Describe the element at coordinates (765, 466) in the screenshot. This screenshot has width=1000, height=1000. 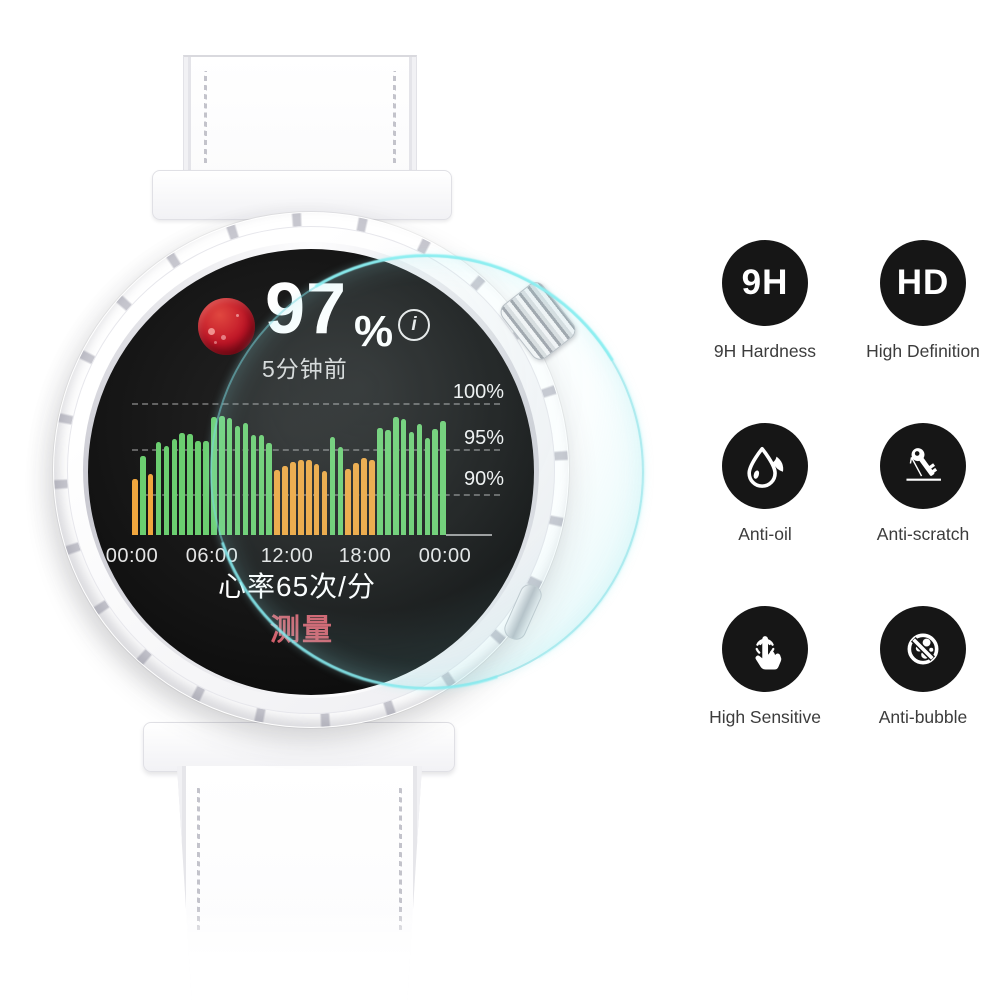
I see `oil-droplet-icon` at that location.